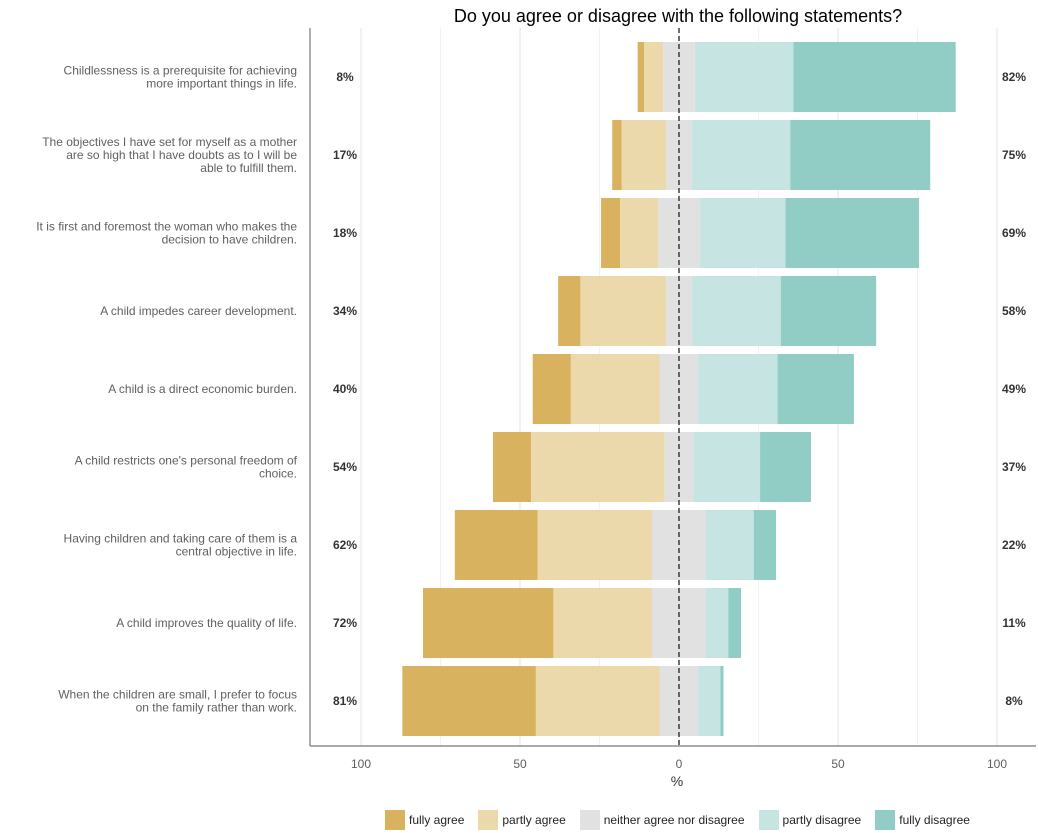 This screenshot has height=833, width=1038. Describe the element at coordinates (934, 820) in the screenshot. I see `legend-label: fully disagree` at that location.